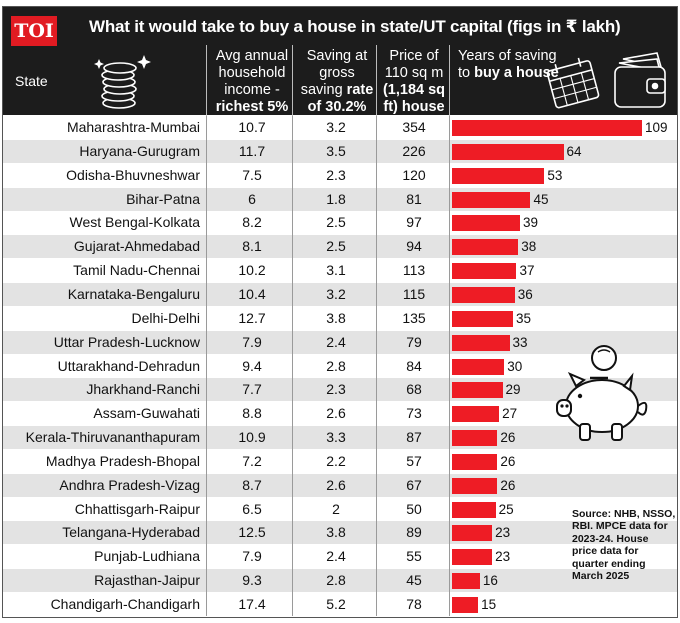  What do you see at coordinates (414, 604) in the screenshot?
I see `price-cell: 78` at bounding box center [414, 604].